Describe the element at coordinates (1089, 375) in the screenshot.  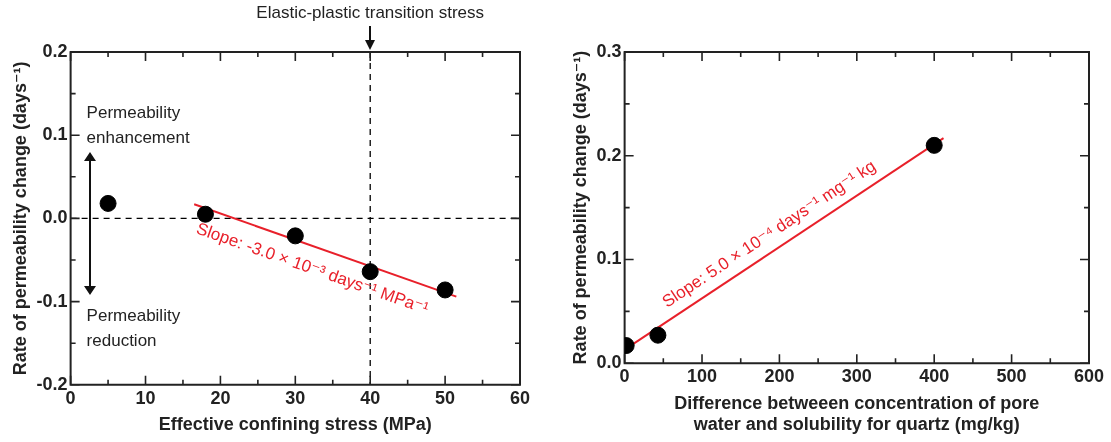
I see `x-tick-label: 600` at that location.